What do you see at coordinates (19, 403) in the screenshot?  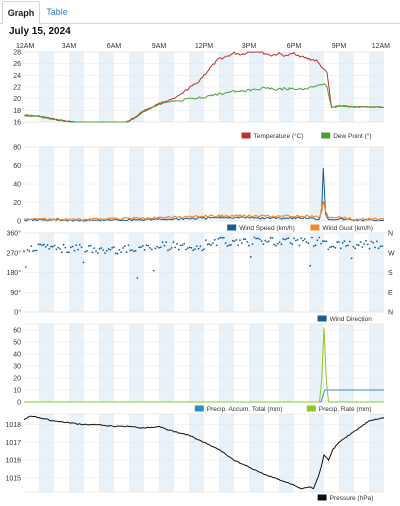 I see `y-tick-label: 0` at bounding box center [19, 403].